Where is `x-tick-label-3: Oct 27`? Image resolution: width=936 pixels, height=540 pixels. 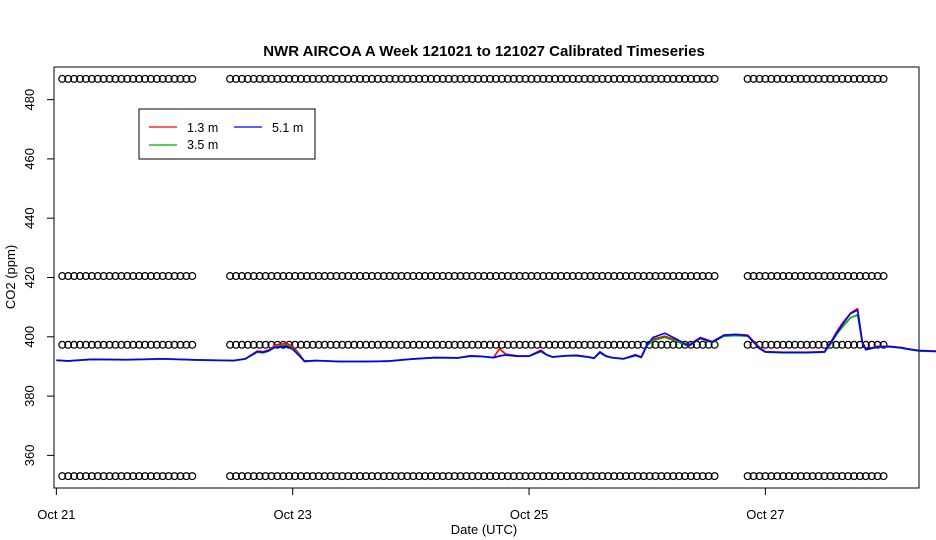 x-tick-label-3: Oct 27 is located at coordinates (765, 514).